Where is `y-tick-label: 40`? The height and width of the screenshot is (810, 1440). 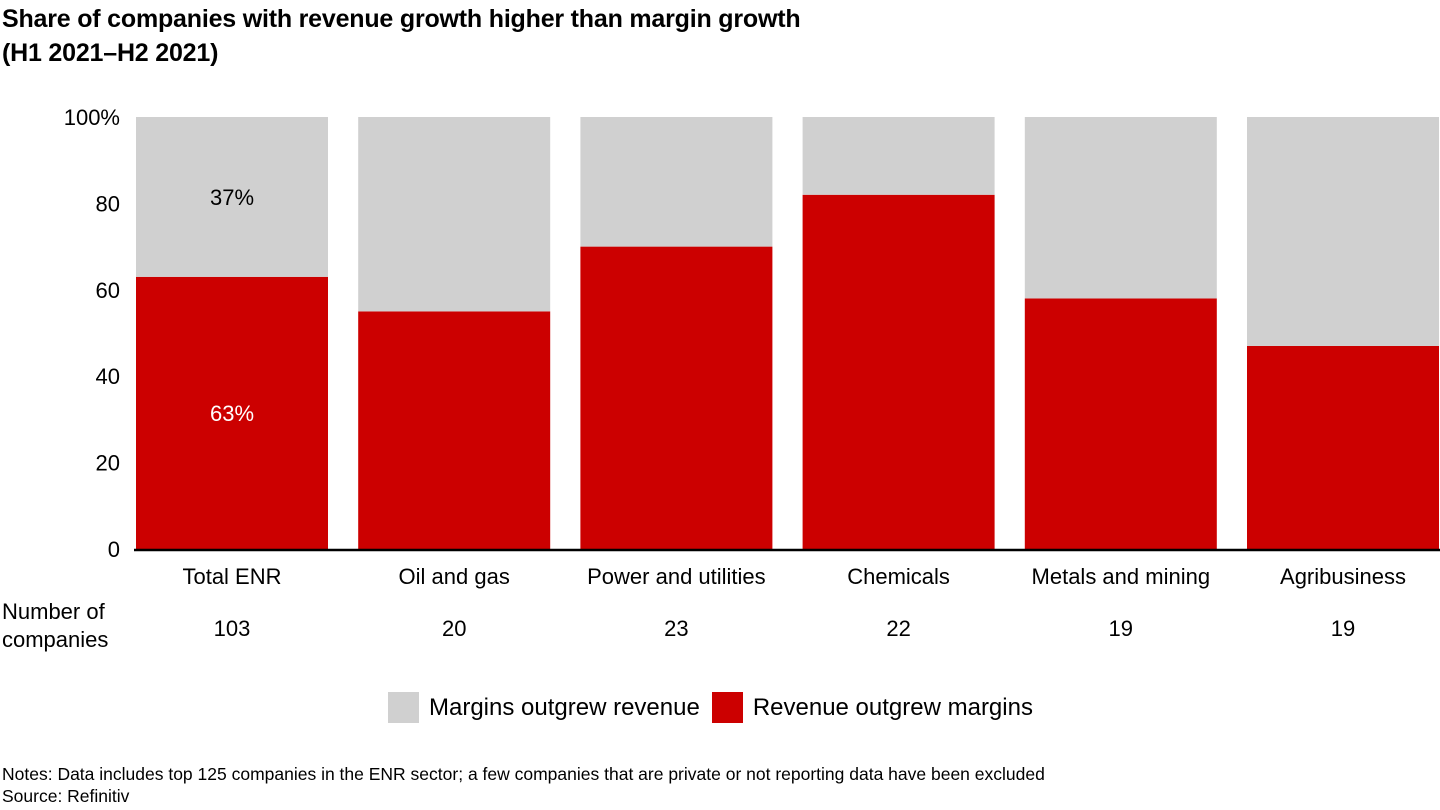 y-tick-label: 40 is located at coordinates (108, 376).